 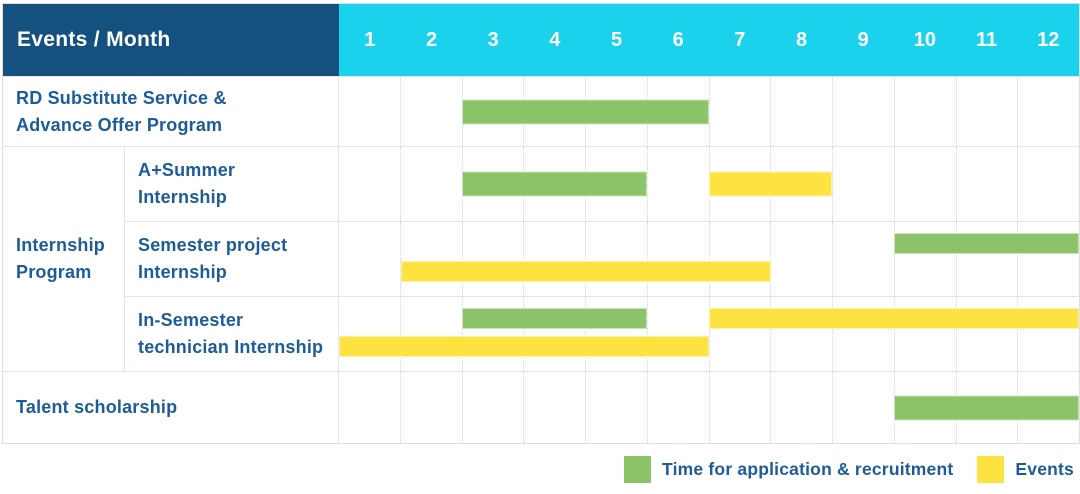 I want to click on legend-item: Time for application & recruitment, so click(x=788, y=469).